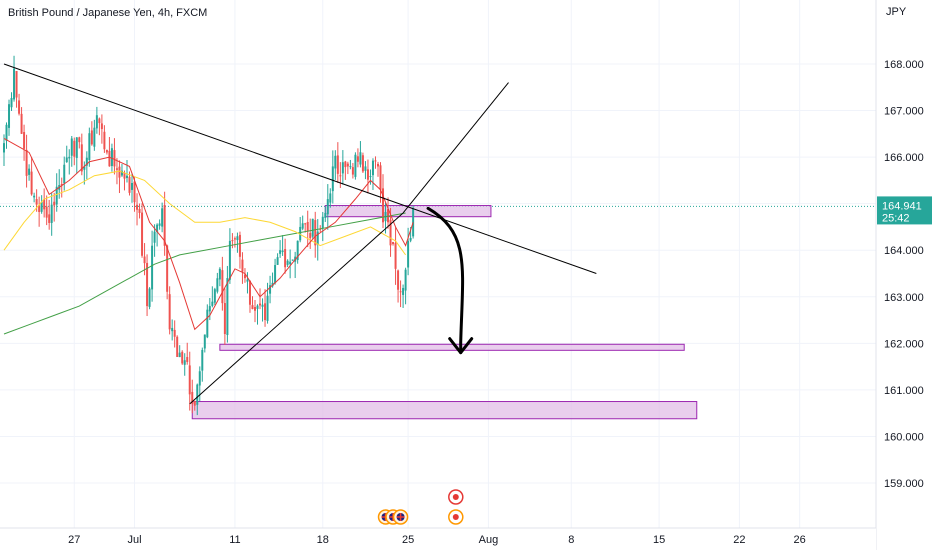  What do you see at coordinates (904, 65) in the screenshot?
I see `price-tick-label: 168.000` at bounding box center [904, 65].